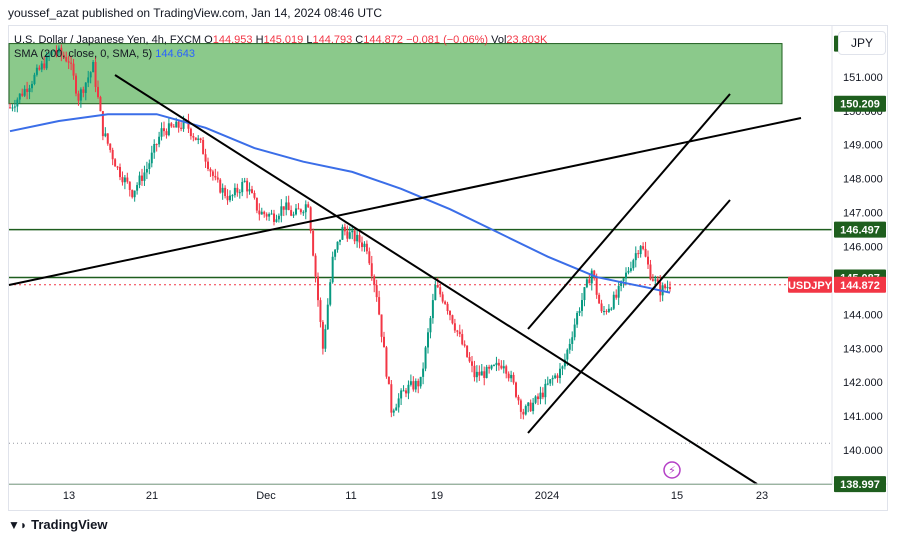 The image size is (900, 542). I want to click on y-tick-label: 144.000, so click(863, 315).